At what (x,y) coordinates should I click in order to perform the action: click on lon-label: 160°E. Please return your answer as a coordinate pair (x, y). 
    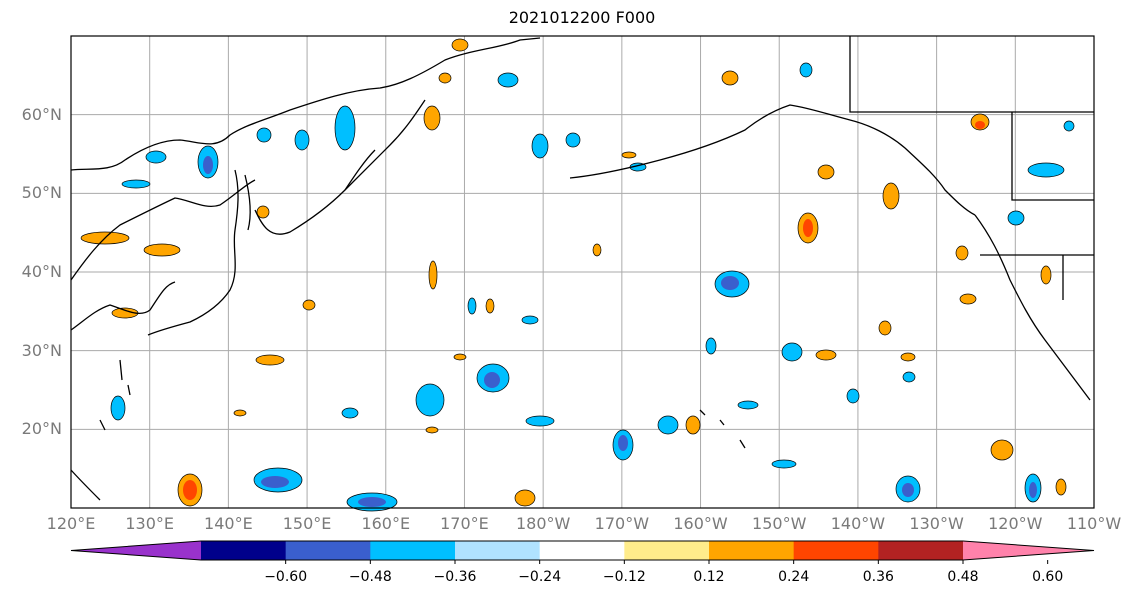
    Looking at the image, I should click on (386, 523).